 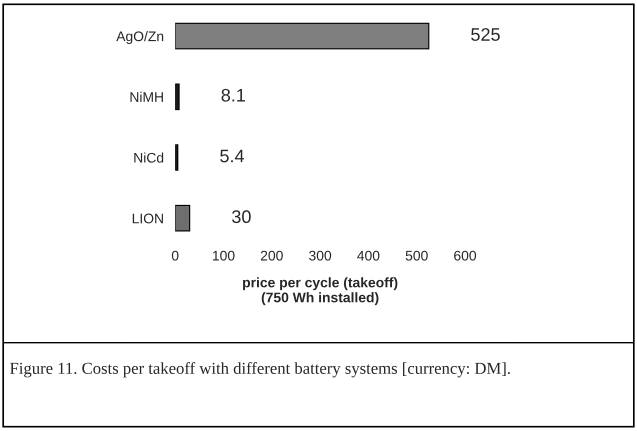 I want to click on x-tick-label: 100, so click(x=223, y=255).